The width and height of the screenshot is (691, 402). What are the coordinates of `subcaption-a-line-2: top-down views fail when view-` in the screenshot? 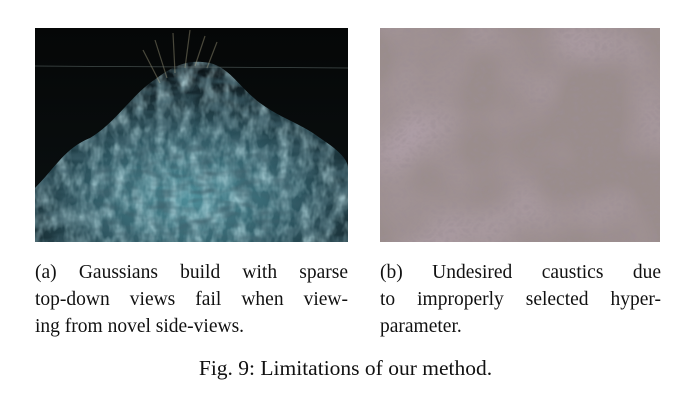 It's located at (191, 299).